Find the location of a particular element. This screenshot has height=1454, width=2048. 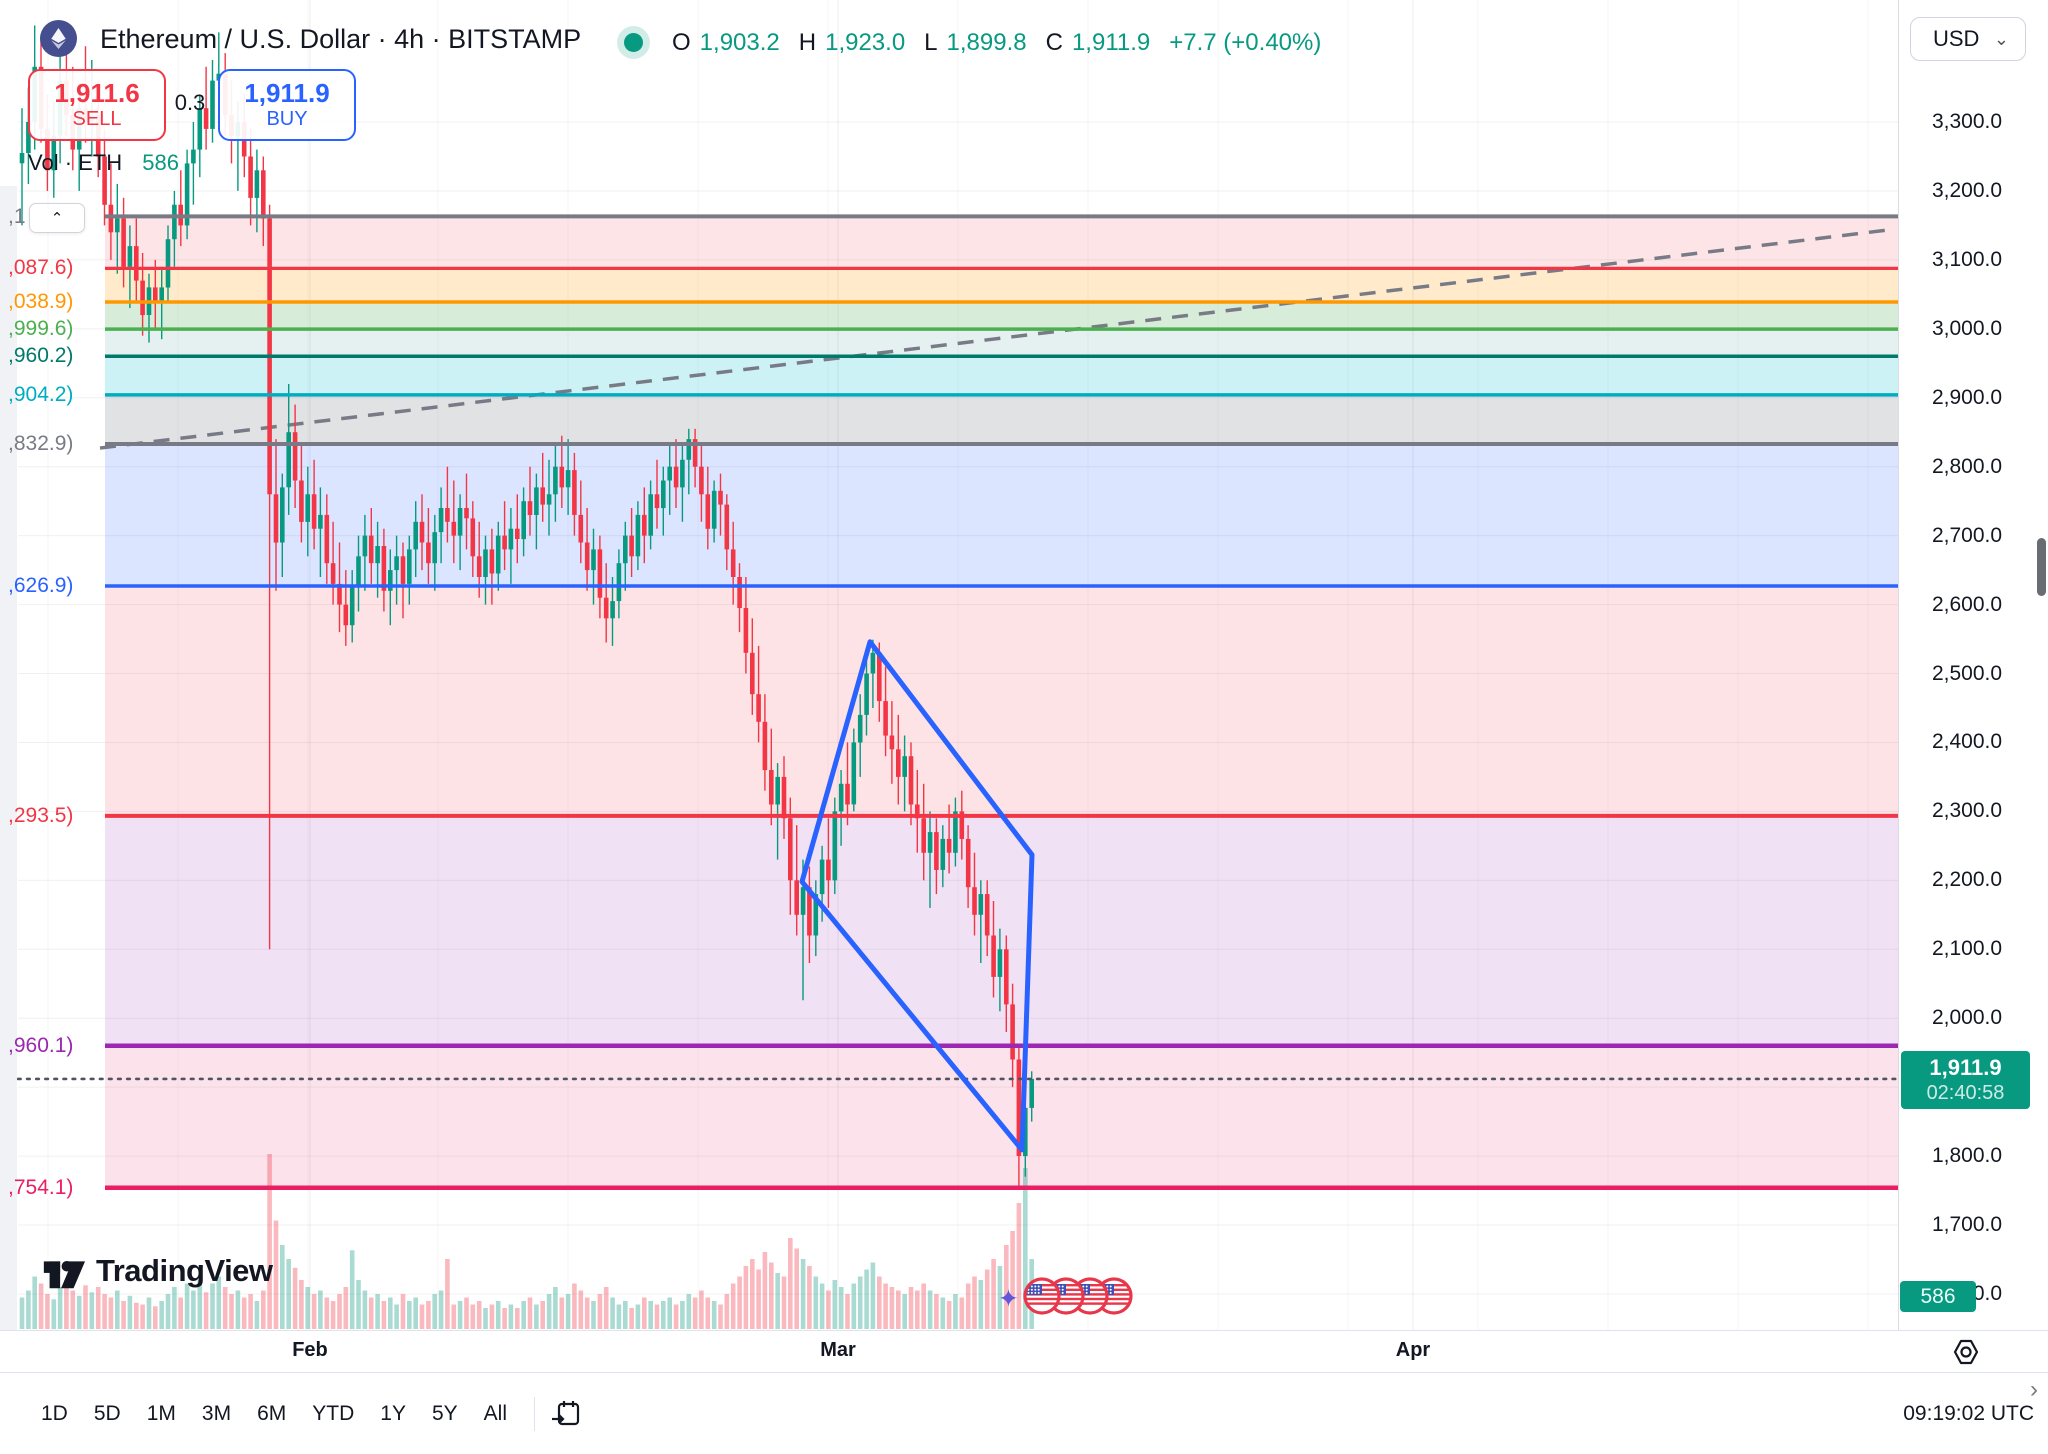

volume-indicator-value: 586 is located at coordinates (160, 162).